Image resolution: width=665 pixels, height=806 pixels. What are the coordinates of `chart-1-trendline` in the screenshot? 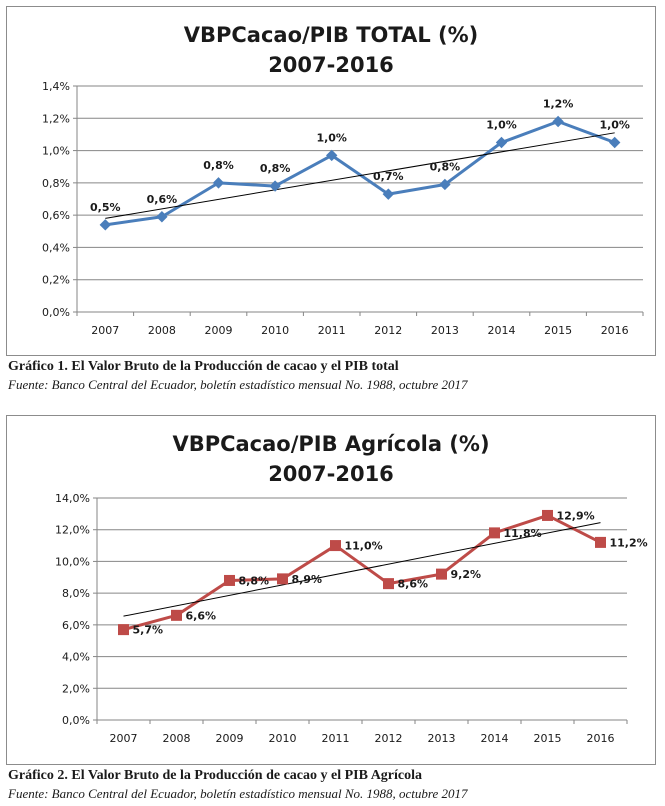 It's located at (360, 175).